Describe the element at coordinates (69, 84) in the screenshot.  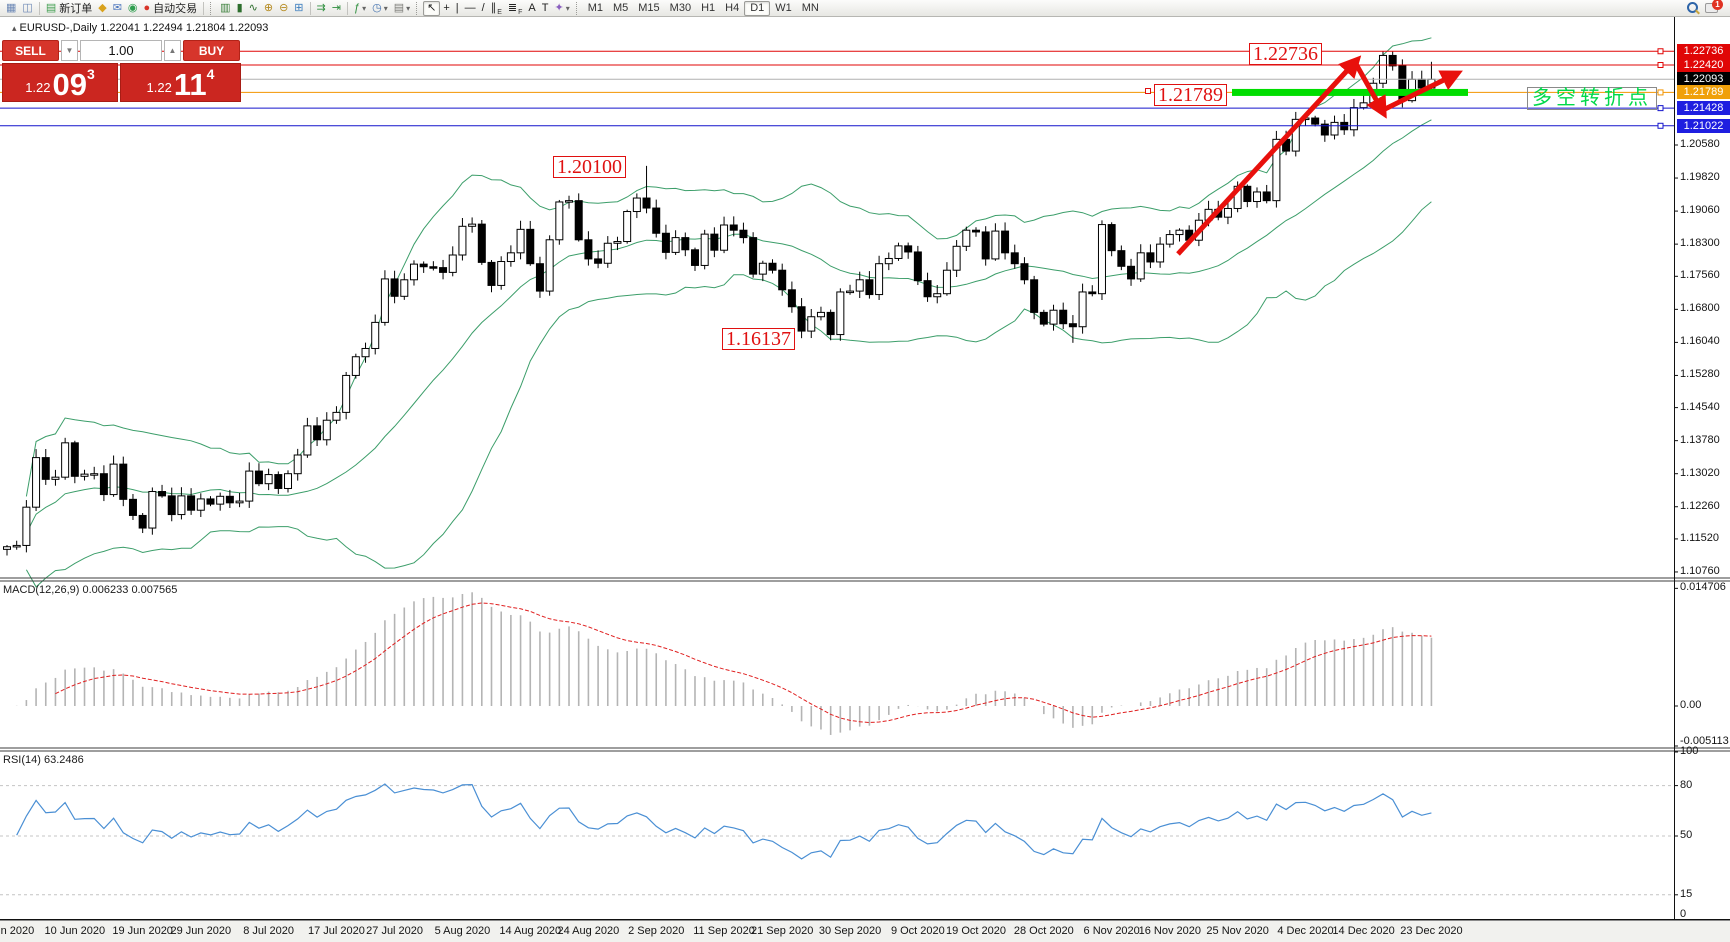
I see `bid-price-big: 09` at that location.